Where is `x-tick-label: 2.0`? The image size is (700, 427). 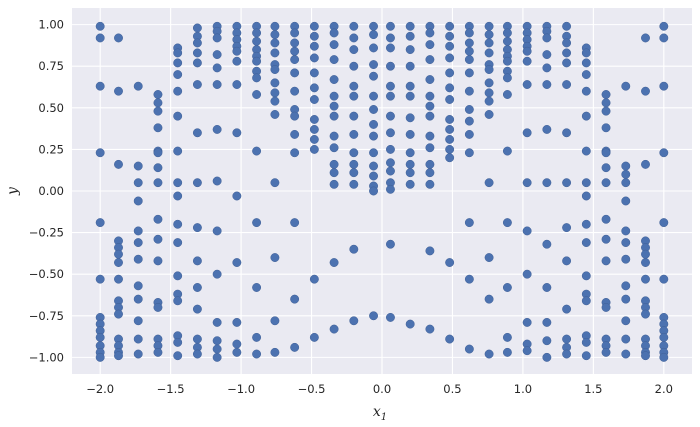 x-tick-label: 2.0 is located at coordinates (664, 389).